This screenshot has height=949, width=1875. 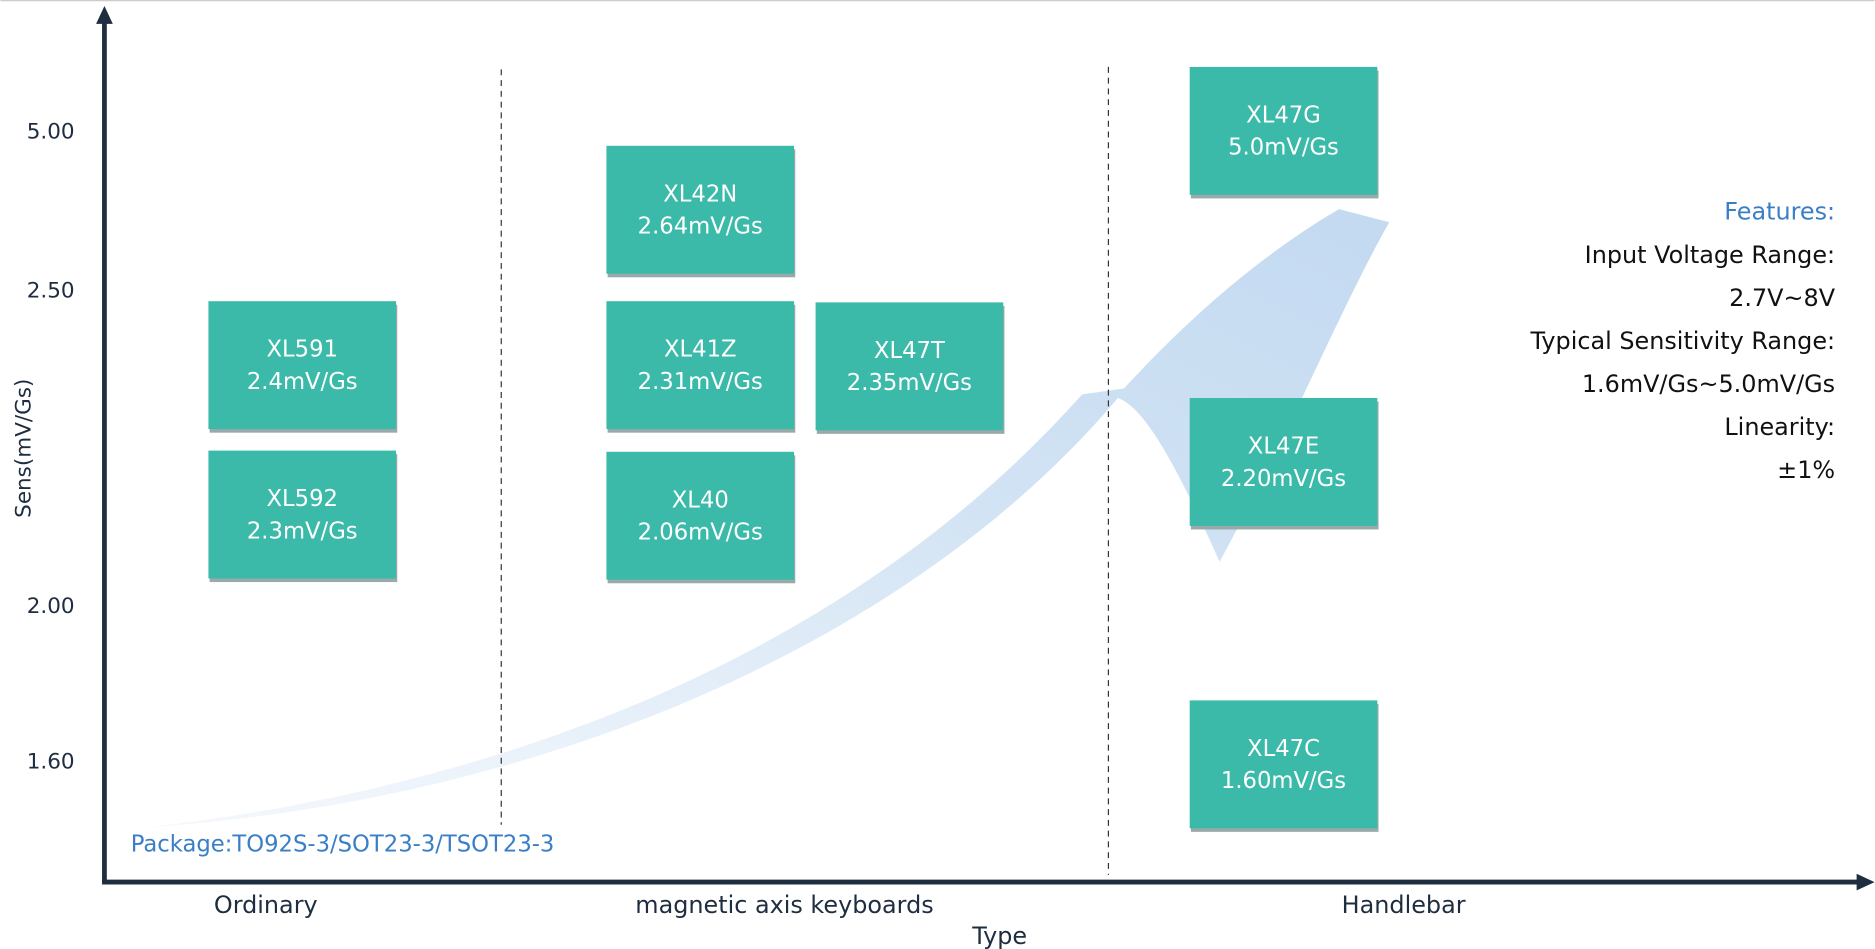 I want to click on package: Package:TO92S-3/SOT23-3/TSOT23-3, so click(x=343, y=845).